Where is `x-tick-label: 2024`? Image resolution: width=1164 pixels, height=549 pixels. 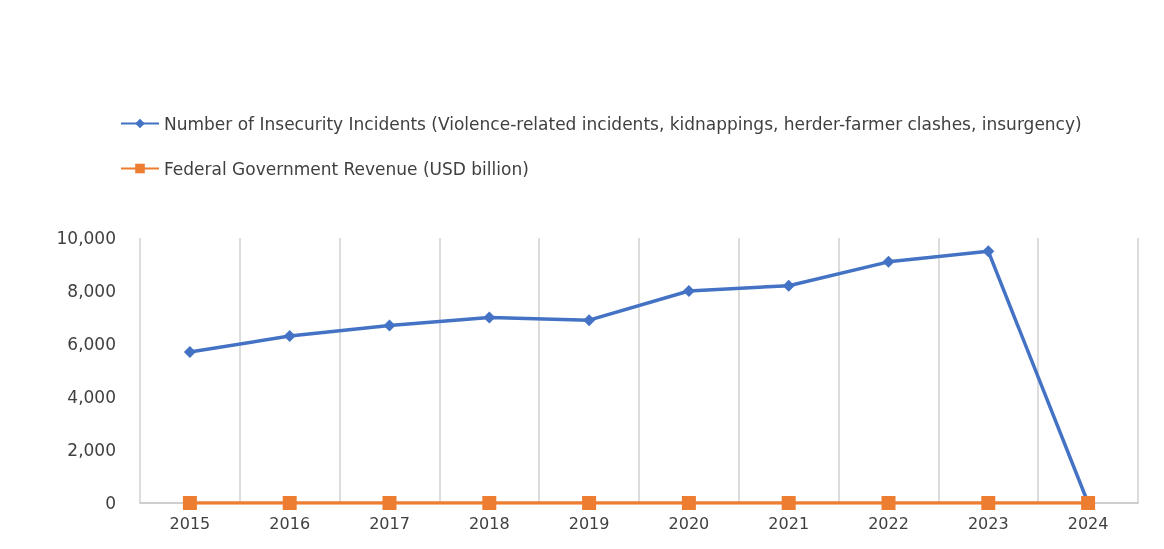 x-tick-label: 2024 is located at coordinates (1088, 523).